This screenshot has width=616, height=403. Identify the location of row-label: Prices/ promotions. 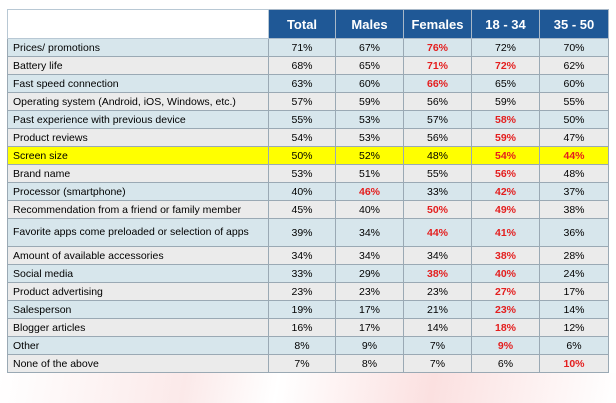
(138, 47).